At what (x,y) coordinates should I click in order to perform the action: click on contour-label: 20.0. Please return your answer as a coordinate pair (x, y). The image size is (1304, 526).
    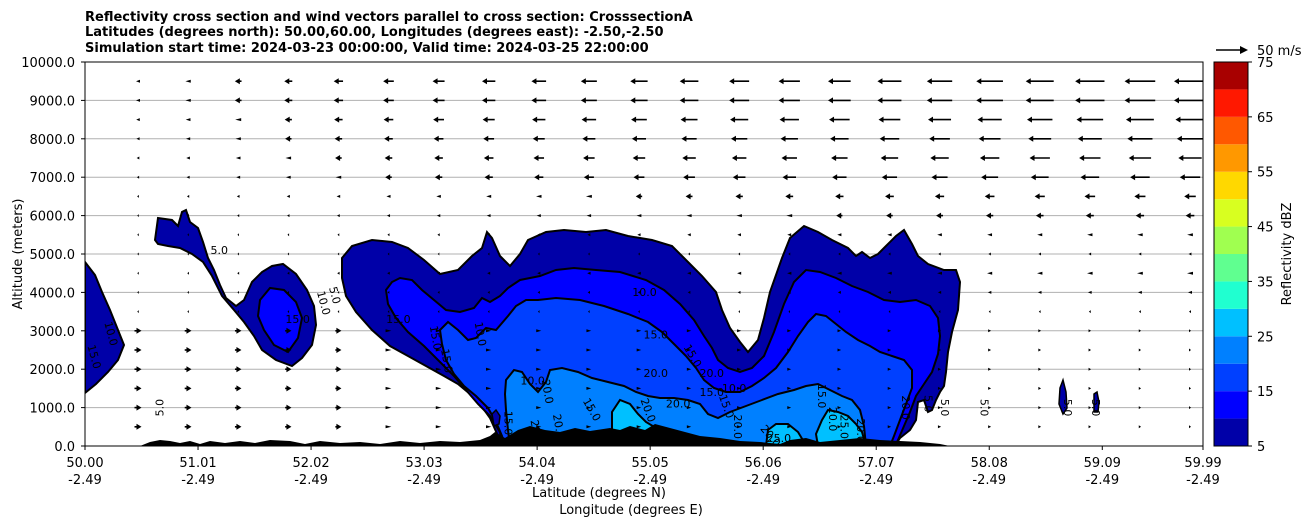
    Looking at the image, I should click on (860, 430).